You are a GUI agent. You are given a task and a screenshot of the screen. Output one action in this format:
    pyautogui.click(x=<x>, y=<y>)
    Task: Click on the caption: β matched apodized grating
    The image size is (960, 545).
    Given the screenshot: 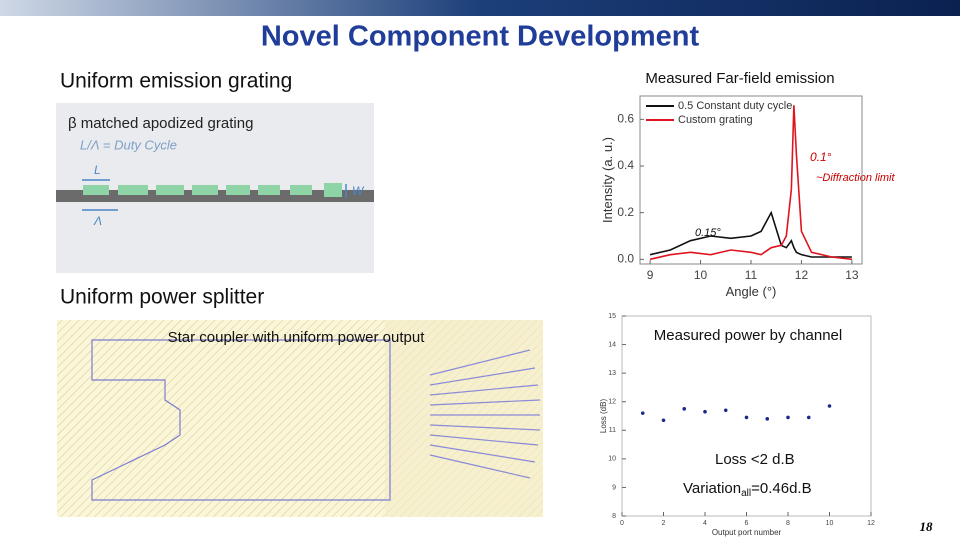 What is the action you would take?
    pyautogui.click(x=160, y=123)
    